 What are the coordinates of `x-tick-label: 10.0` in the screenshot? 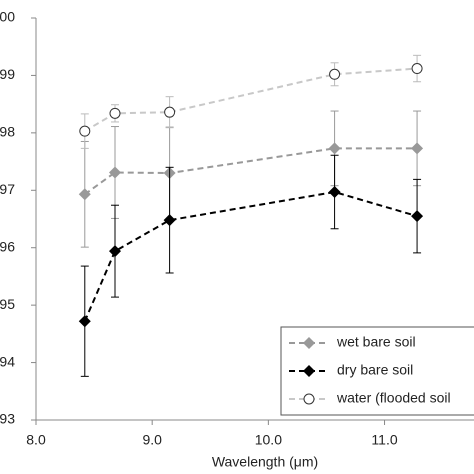 It's located at (268, 440).